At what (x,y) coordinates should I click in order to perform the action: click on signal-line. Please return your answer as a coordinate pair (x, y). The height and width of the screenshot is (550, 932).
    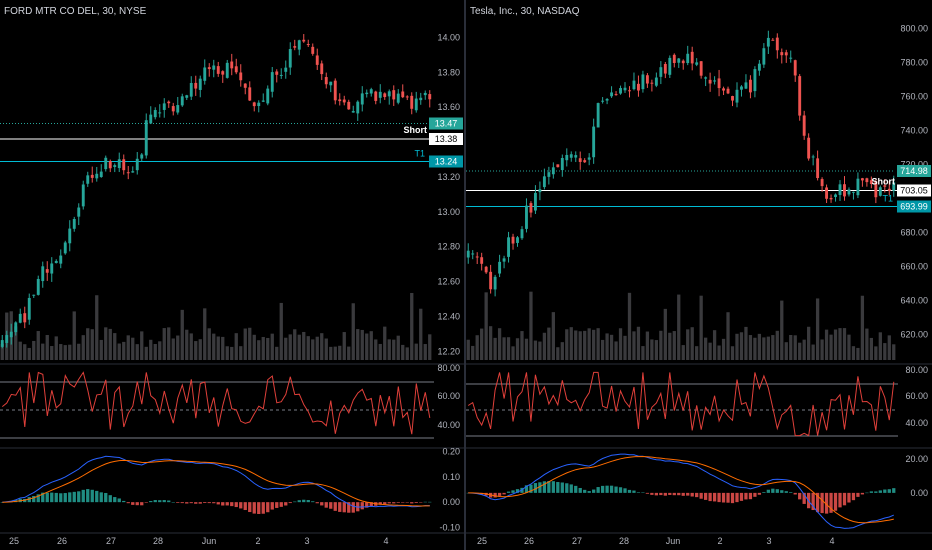
    Looking at the image, I should click on (216, 483).